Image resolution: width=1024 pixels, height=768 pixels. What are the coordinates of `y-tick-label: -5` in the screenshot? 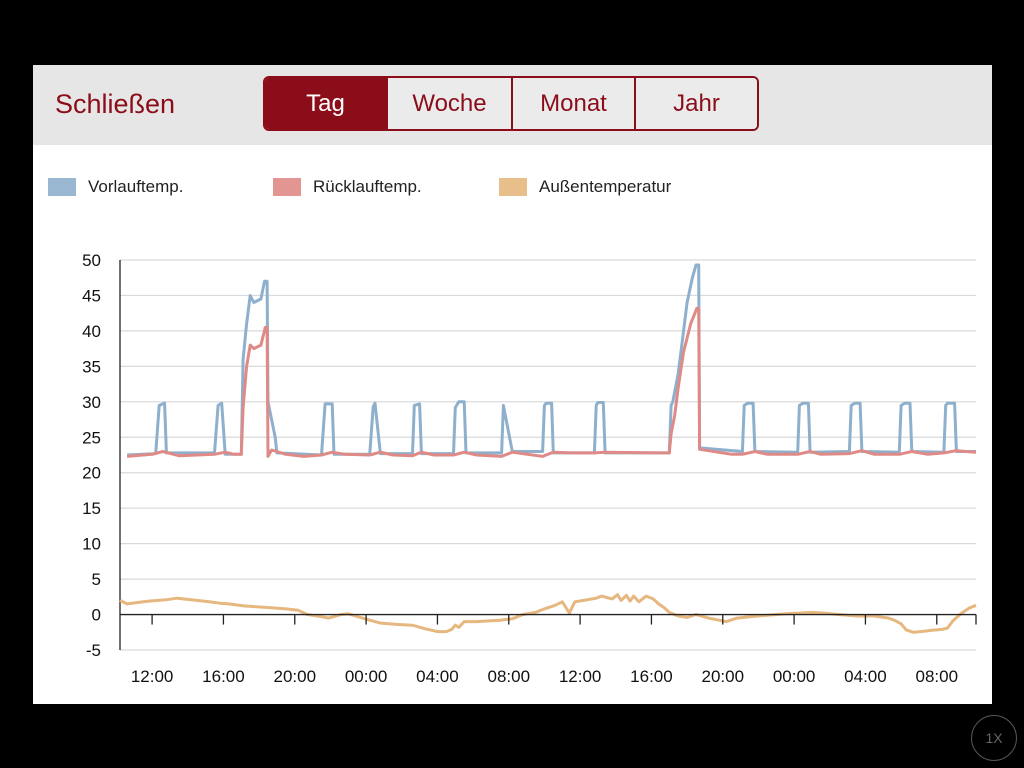 It's located at (93, 650).